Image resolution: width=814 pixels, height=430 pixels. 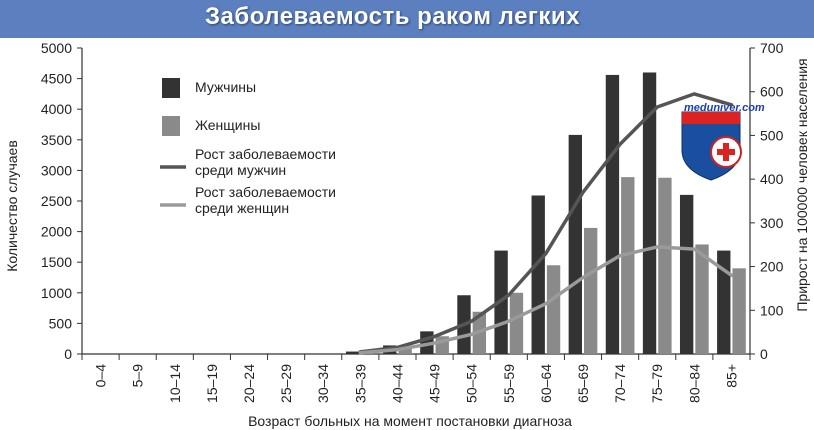 What do you see at coordinates (711, 118) in the screenshot?
I see `logo-band-icon` at bounding box center [711, 118].